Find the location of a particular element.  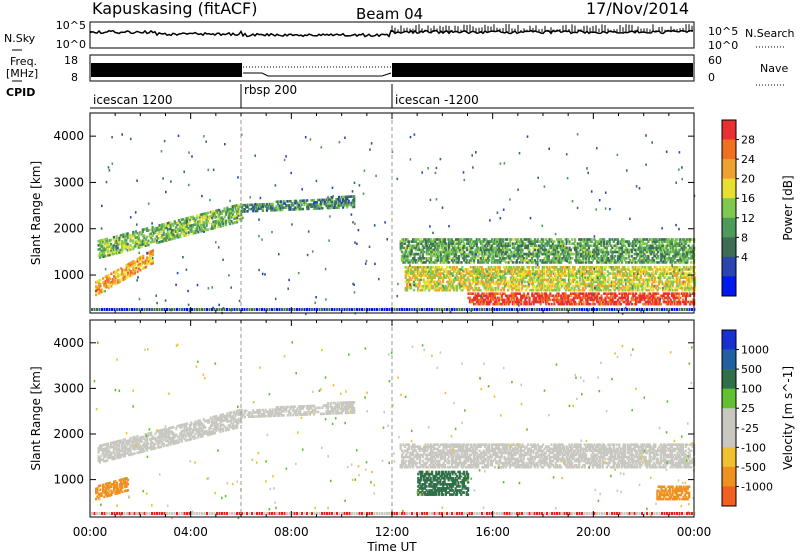

noise-left-label: N.Sky is located at coordinates (20, 38).